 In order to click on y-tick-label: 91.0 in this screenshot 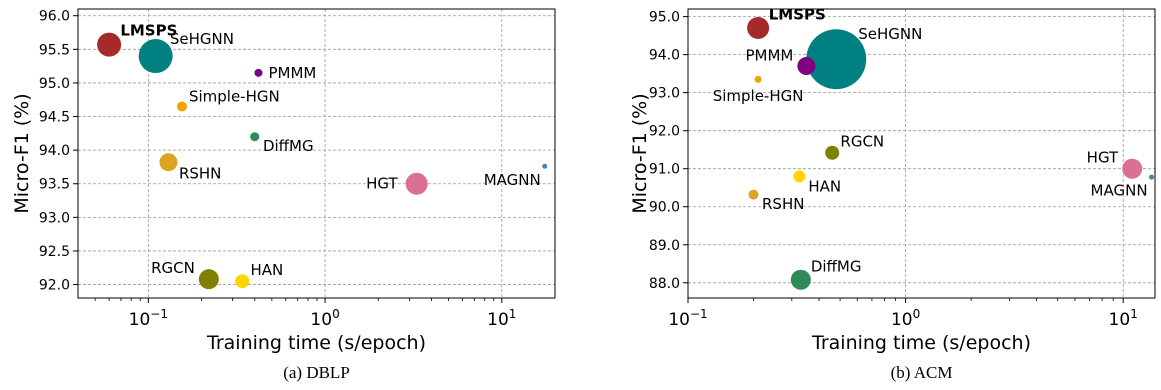, I will do `click(664, 170)`.